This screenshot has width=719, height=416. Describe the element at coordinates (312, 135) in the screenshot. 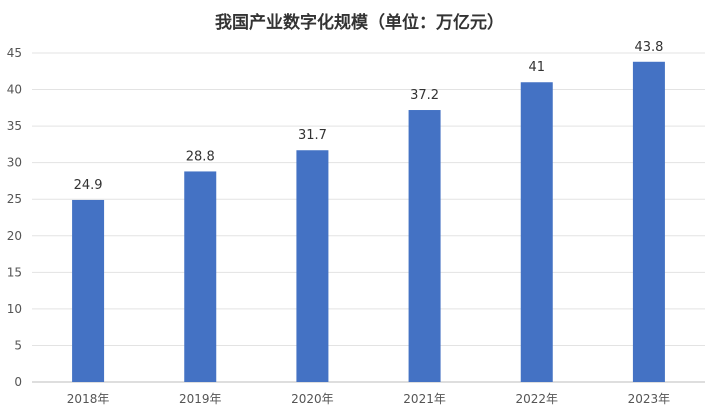

I see `data-label: 31.7` at that location.